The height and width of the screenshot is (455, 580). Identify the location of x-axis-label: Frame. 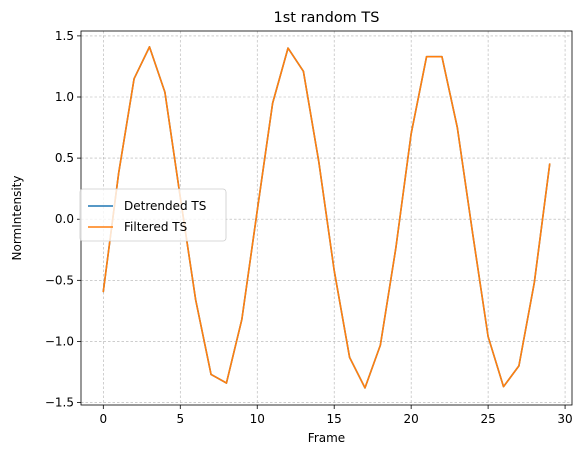
(326, 438).